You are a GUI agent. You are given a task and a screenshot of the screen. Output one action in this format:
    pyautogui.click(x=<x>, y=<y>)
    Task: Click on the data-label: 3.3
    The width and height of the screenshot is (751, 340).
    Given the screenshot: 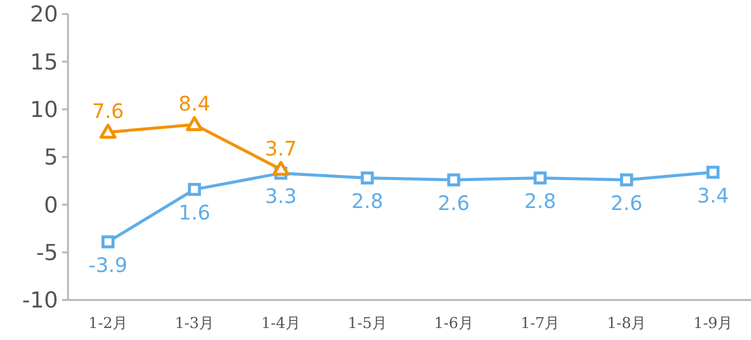 What is the action you would take?
    pyautogui.click(x=280, y=196)
    